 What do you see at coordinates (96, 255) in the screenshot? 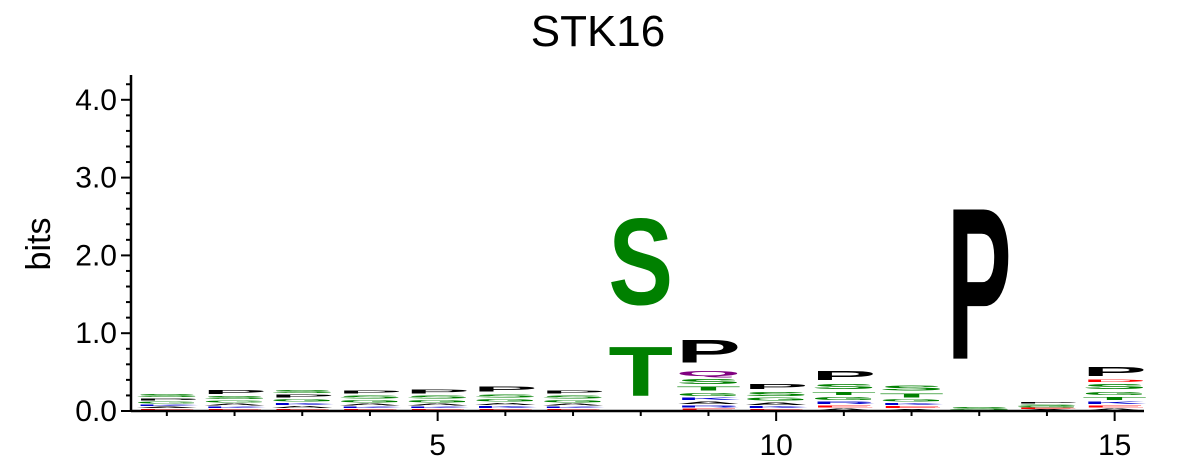
I see `y-tick-label: 2.0` at bounding box center [96, 255].